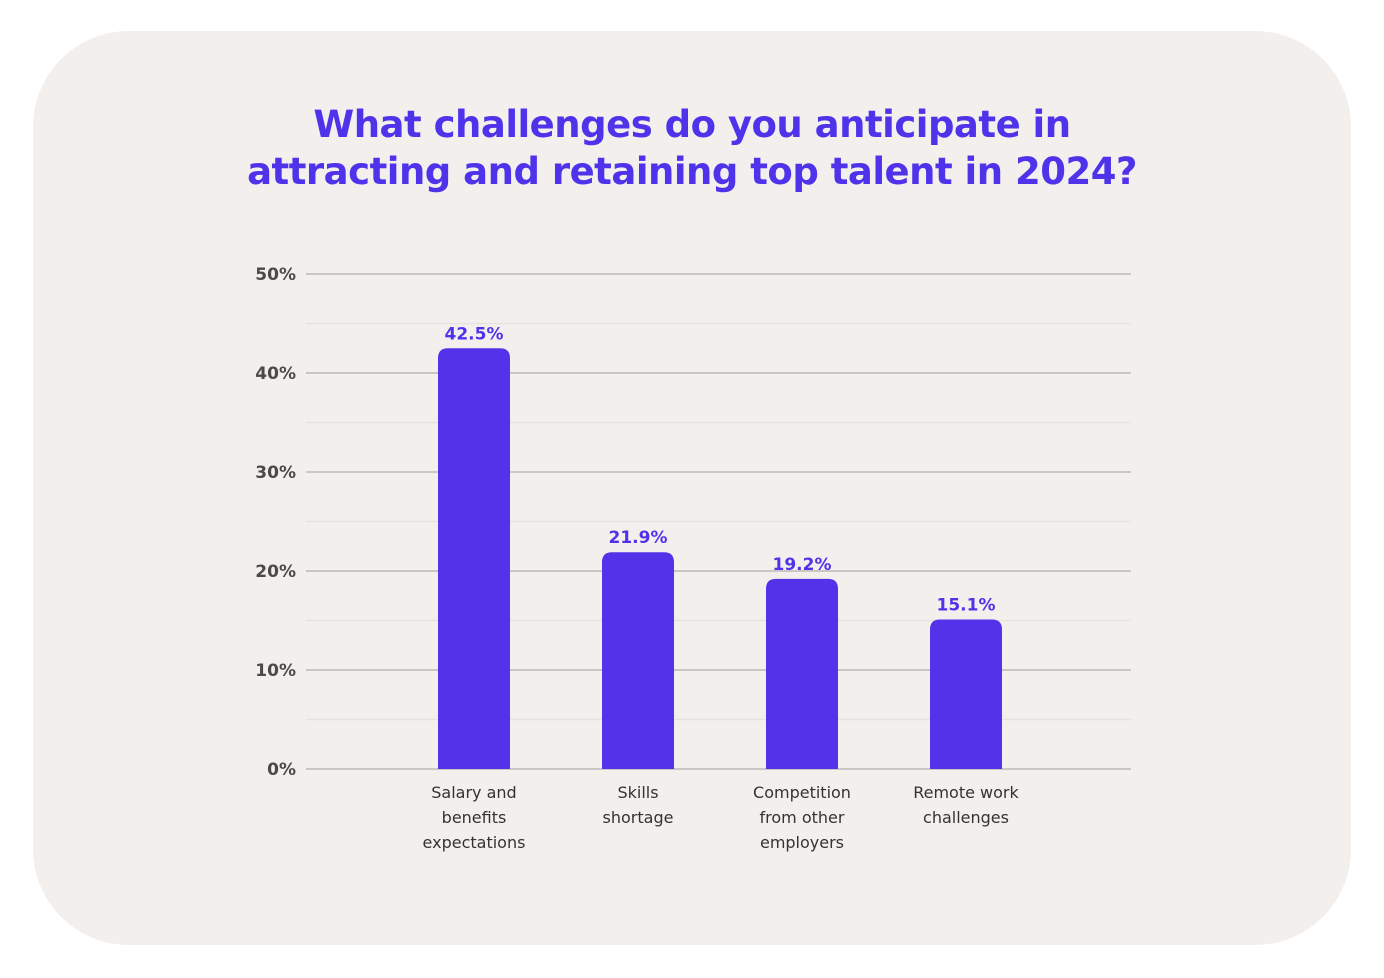  What do you see at coordinates (275, 275) in the screenshot?
I see `y-tick-label: 50%` at bounding box center [275, 275].